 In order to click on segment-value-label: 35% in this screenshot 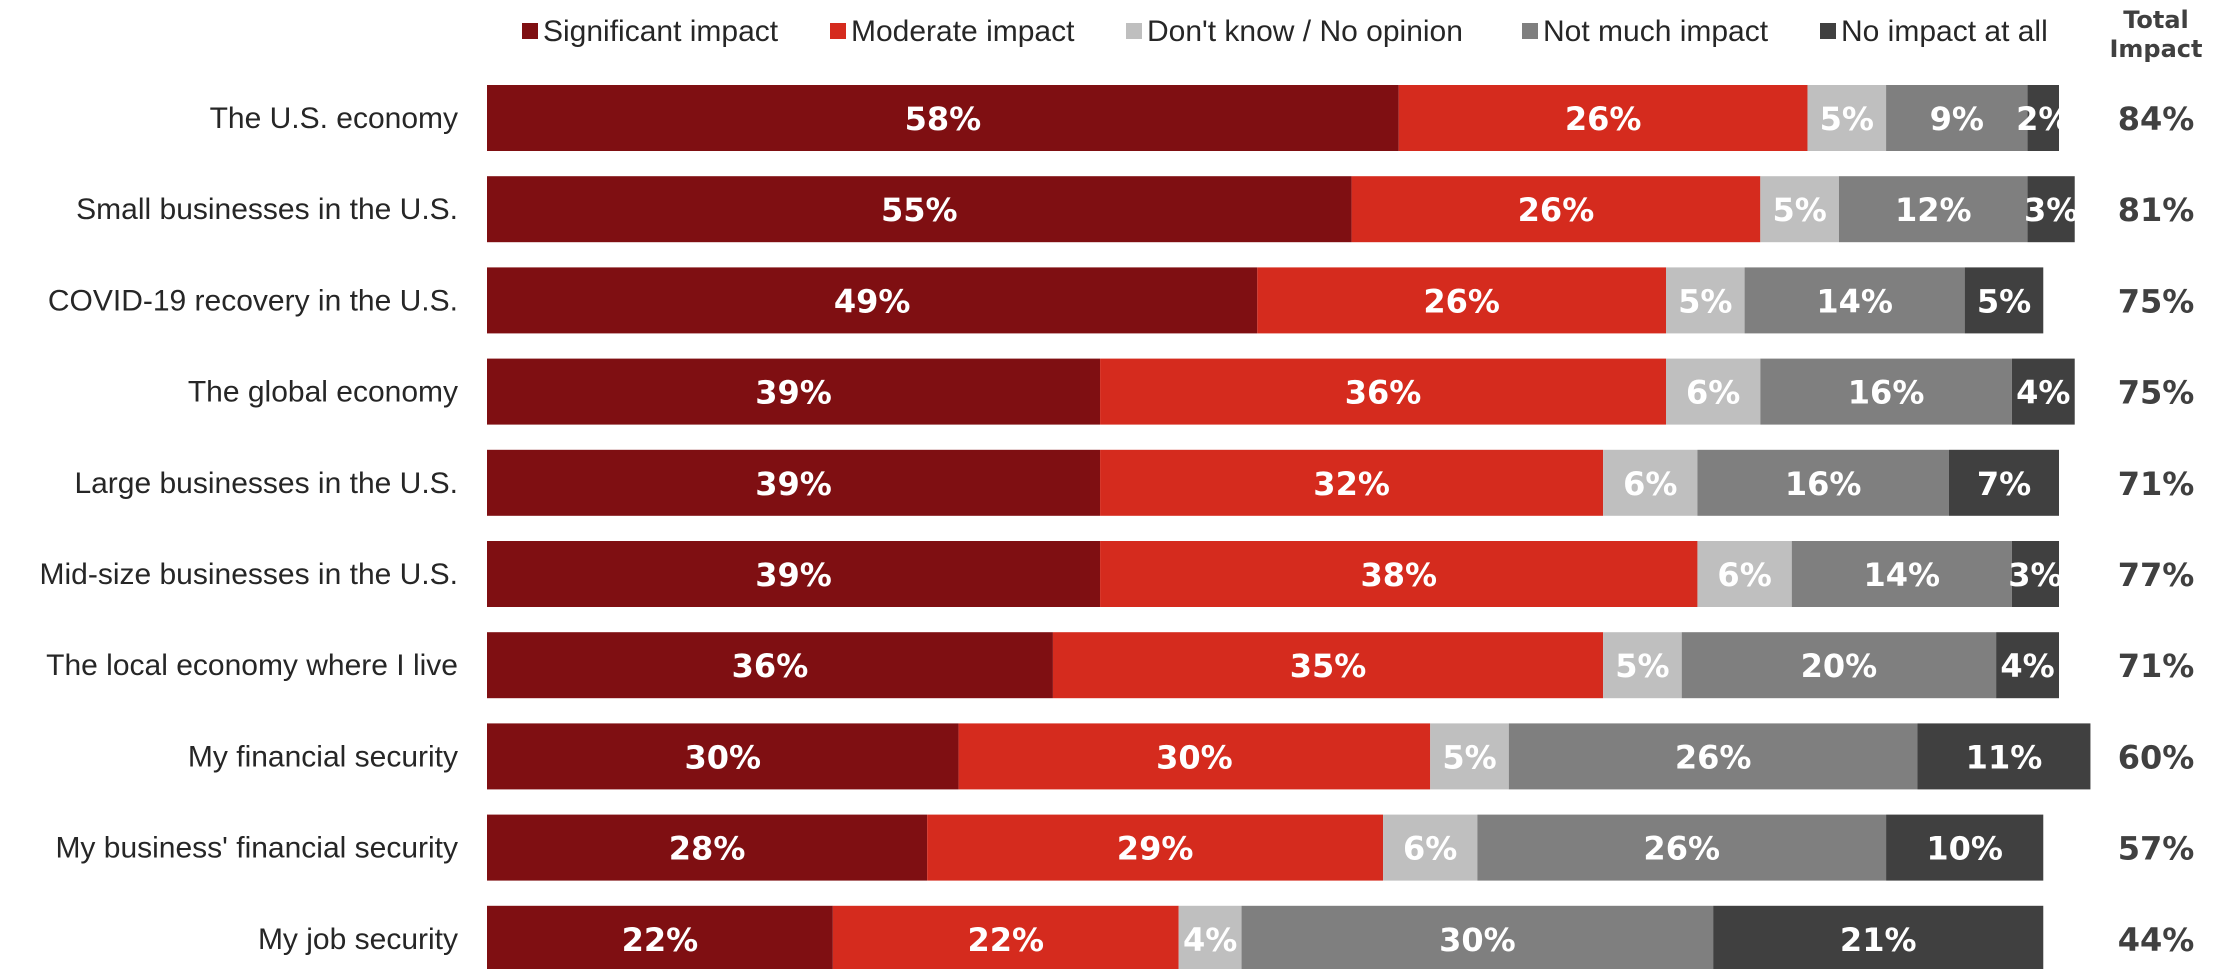, I will do `click(1328, 666)`.